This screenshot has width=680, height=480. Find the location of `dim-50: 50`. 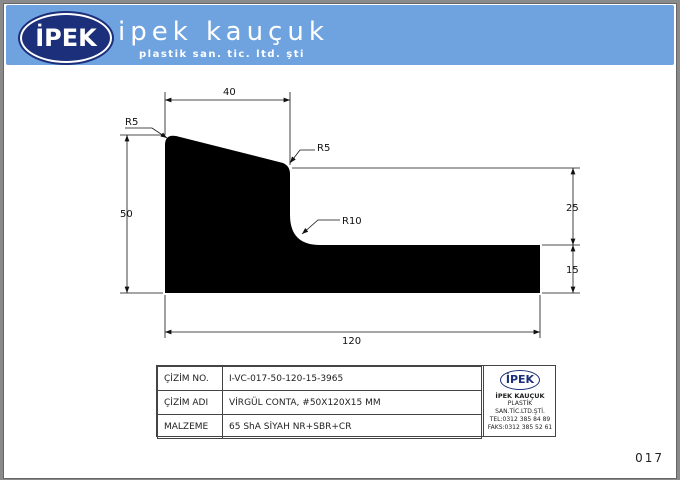

dim-50: 50 is located at coordinates (126, 214).